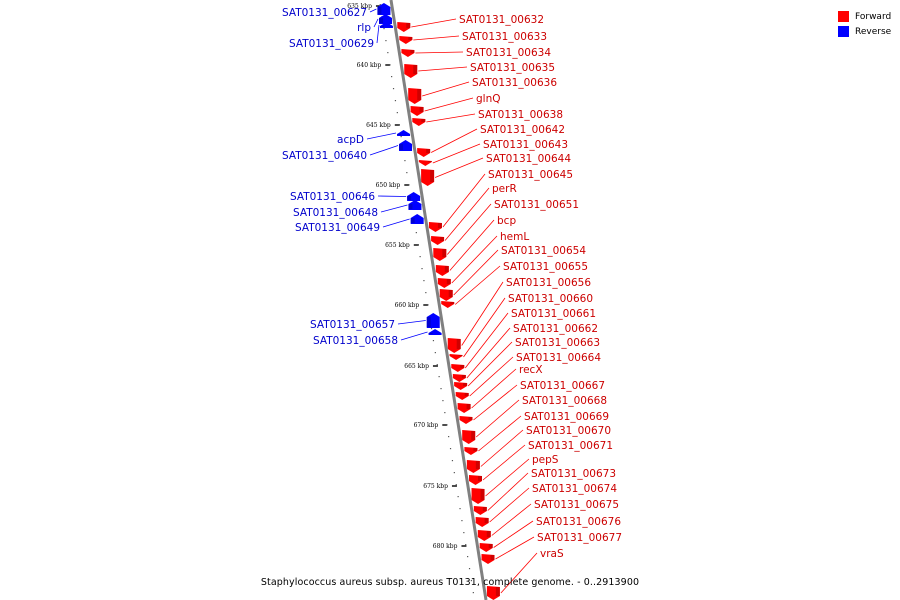  Describe the element at coordinates (426, 425) in the screenshot. I see `scale-tick-label: 670 kbp` at that location.